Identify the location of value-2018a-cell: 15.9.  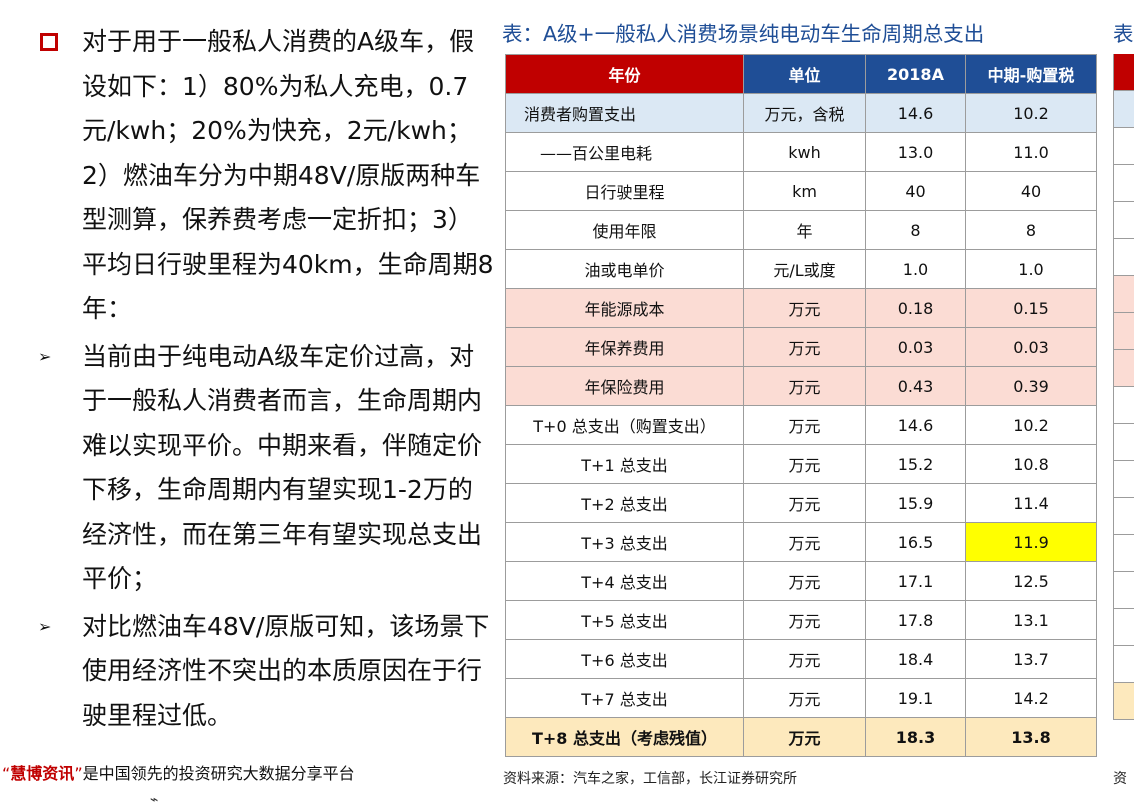
(915, 503).